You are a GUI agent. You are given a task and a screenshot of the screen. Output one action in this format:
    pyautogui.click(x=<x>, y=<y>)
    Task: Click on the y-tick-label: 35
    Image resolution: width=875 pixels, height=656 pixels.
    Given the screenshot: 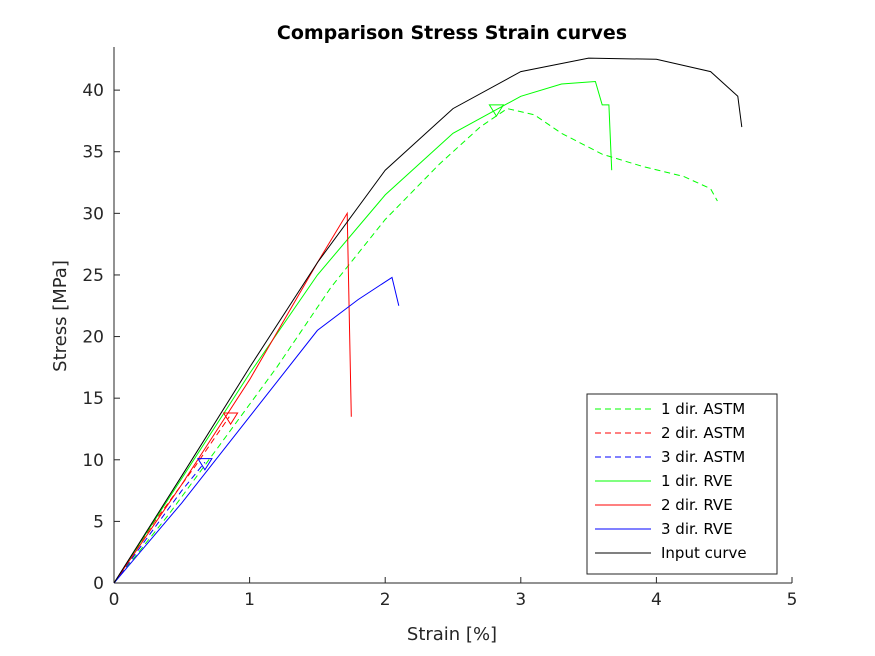 What is the action you would take?
    pyautogui.click(x=93, y=153)
    